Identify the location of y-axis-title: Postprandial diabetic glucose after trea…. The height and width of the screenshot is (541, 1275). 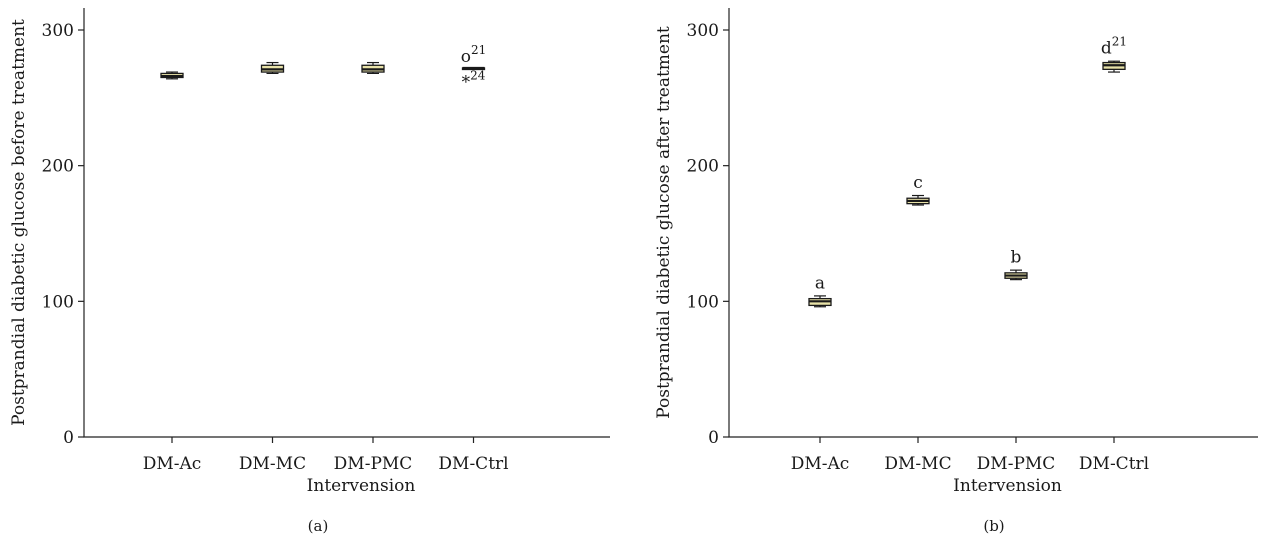
(664, 222).